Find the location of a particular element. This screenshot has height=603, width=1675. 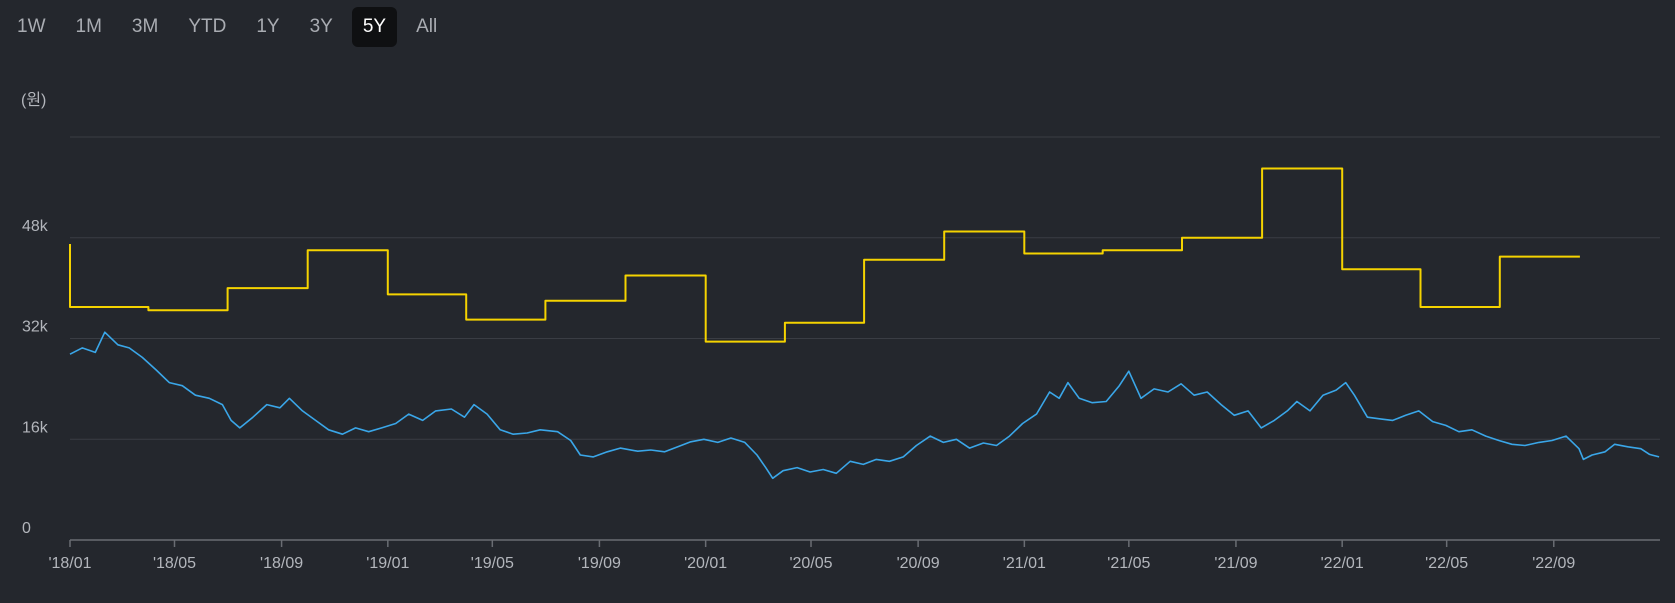

tab-ytd: YTD is located at coordinates (207, 26).